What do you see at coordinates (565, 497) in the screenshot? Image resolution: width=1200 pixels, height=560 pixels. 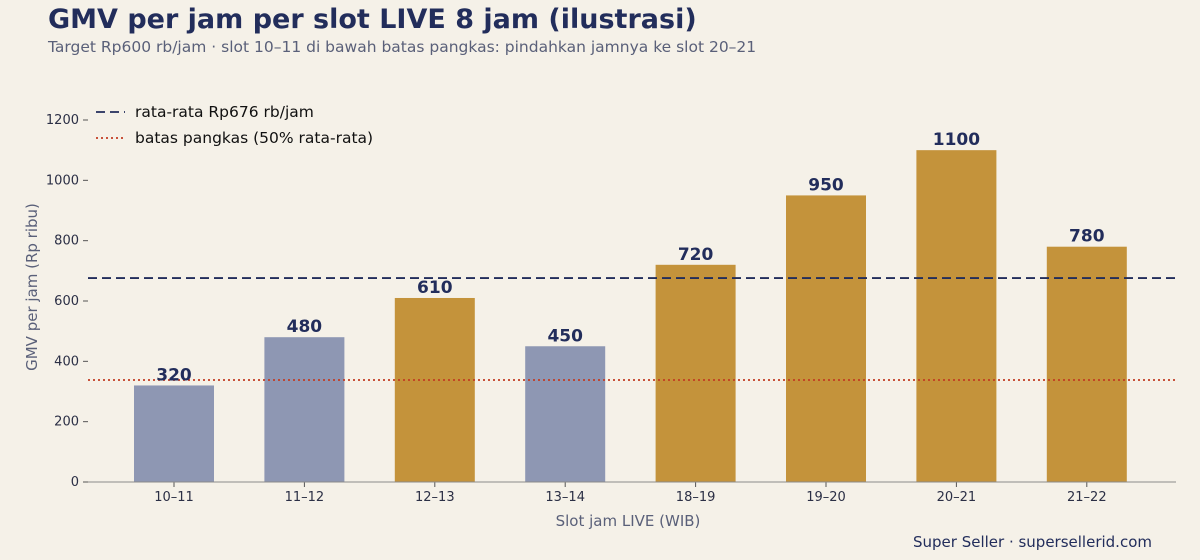 I see `x-tick-label: 13–14` at bounding box center [565, 497].